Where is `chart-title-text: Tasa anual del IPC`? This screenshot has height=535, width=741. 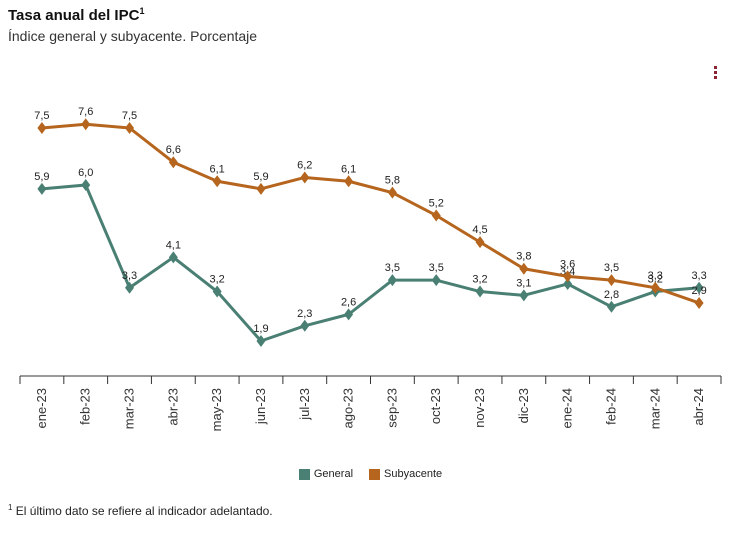
chart-title-text: Tasa anual del IPC is located at coordinates (74, 15).